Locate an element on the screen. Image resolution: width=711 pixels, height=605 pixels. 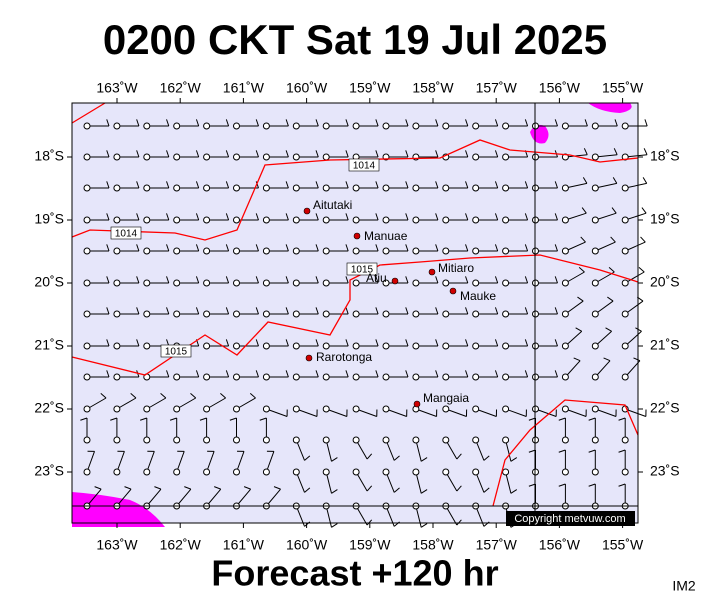
lat-label: 20˚S is located at coordinates (665, 282).